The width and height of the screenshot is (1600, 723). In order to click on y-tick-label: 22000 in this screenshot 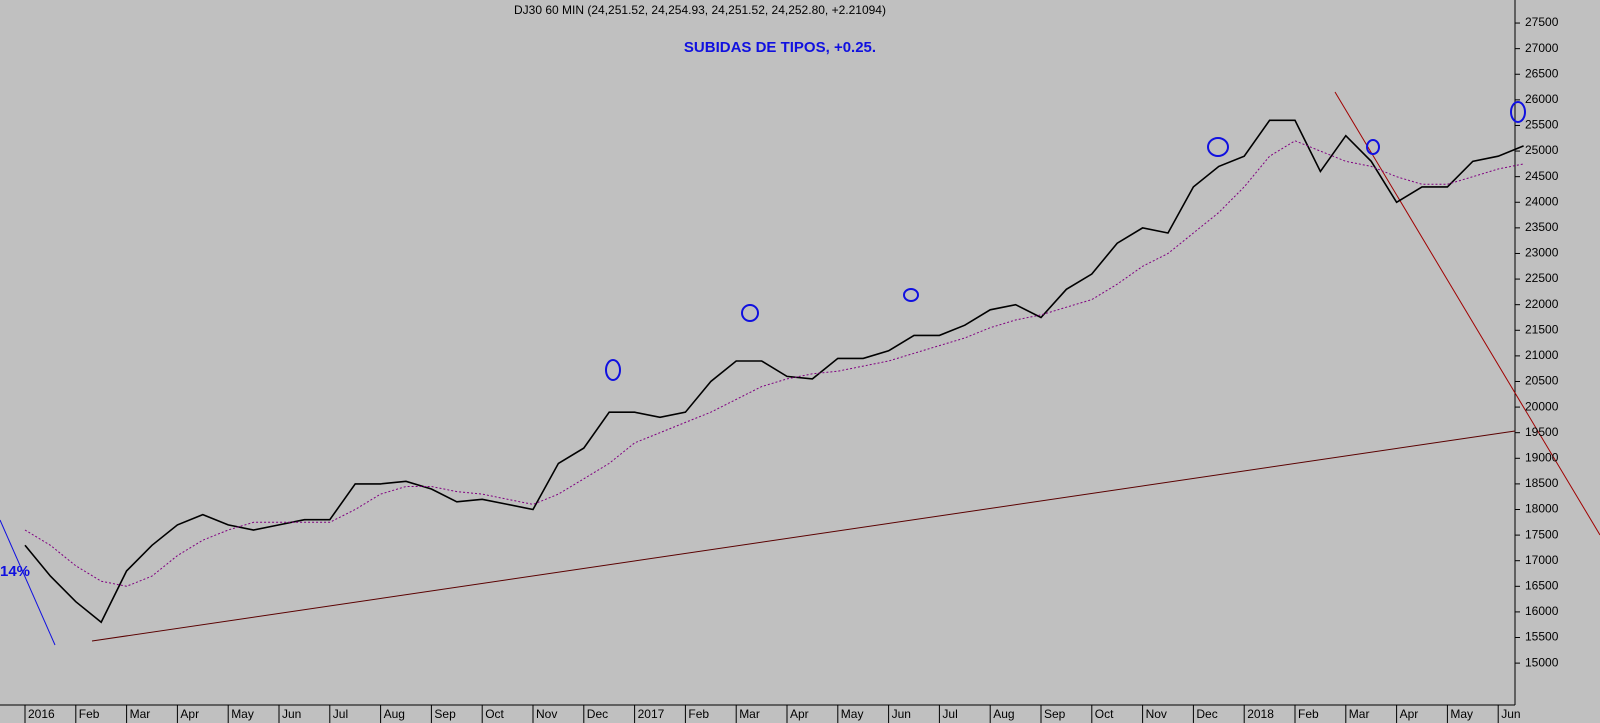, I will do `click(1542, 304)`.